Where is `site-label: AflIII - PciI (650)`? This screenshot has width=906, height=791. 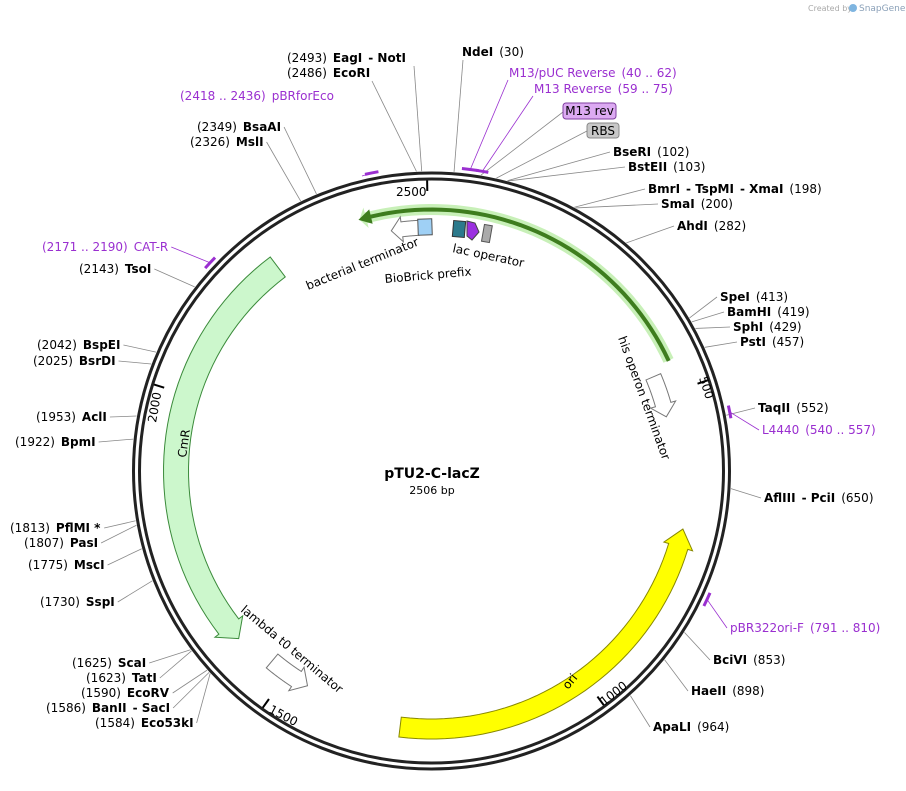 site-label: AflIII - PciI (650) is located at coordinates (819, 498).